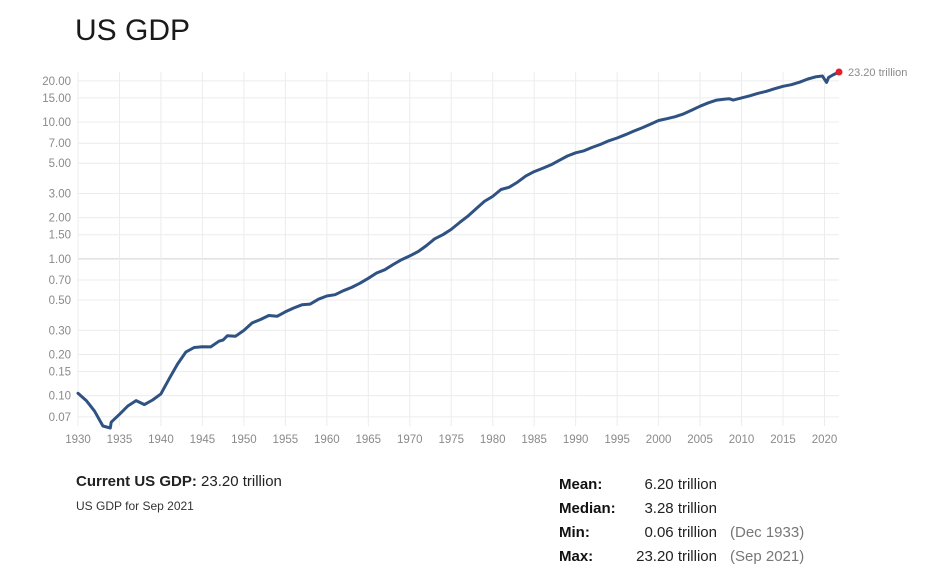 The width and height of the screenshot is (933, 588). I want to click on x-tick-label: 1970, so click(410, 440).